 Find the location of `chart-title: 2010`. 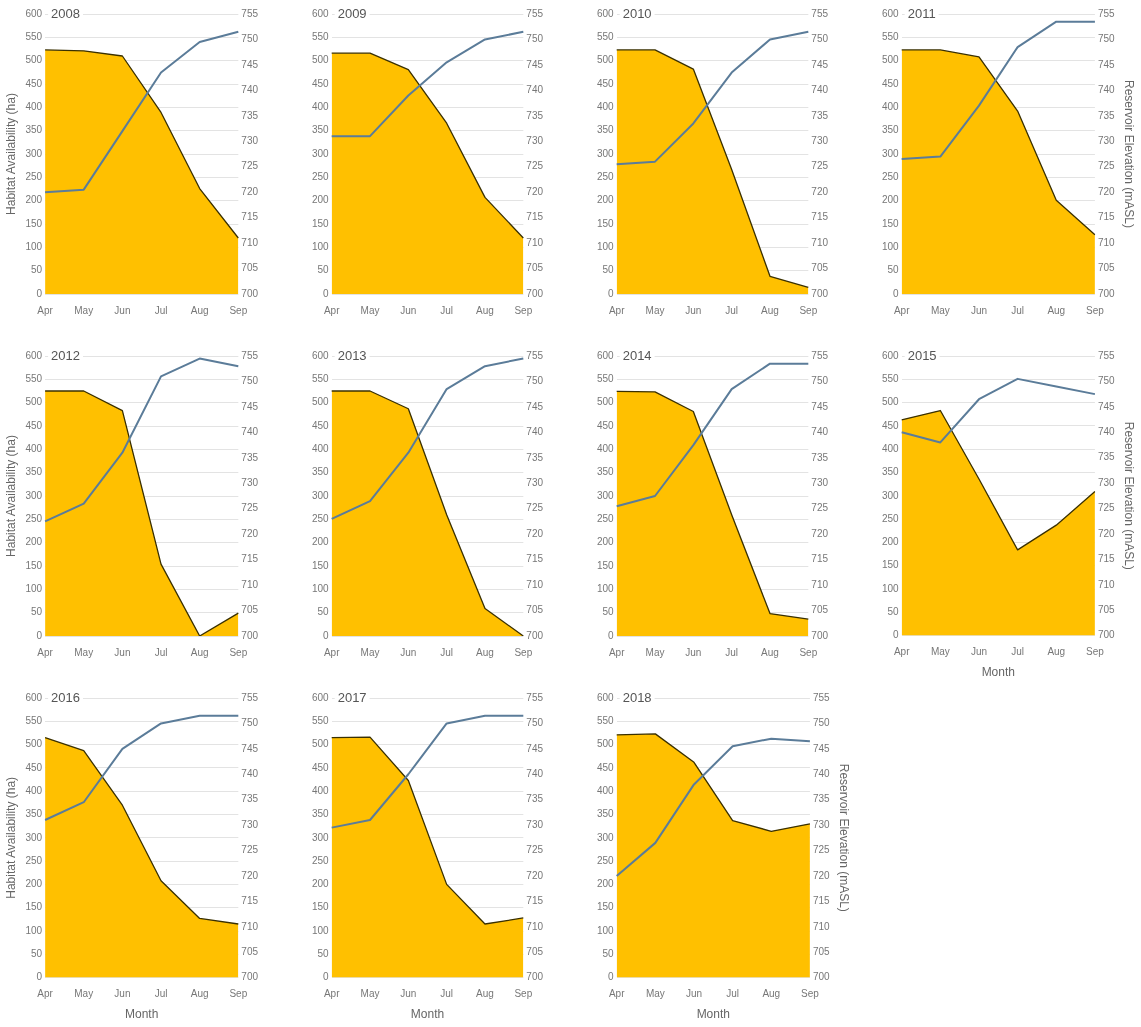

chart-title: 2010 is located at coordinates (637, 13).